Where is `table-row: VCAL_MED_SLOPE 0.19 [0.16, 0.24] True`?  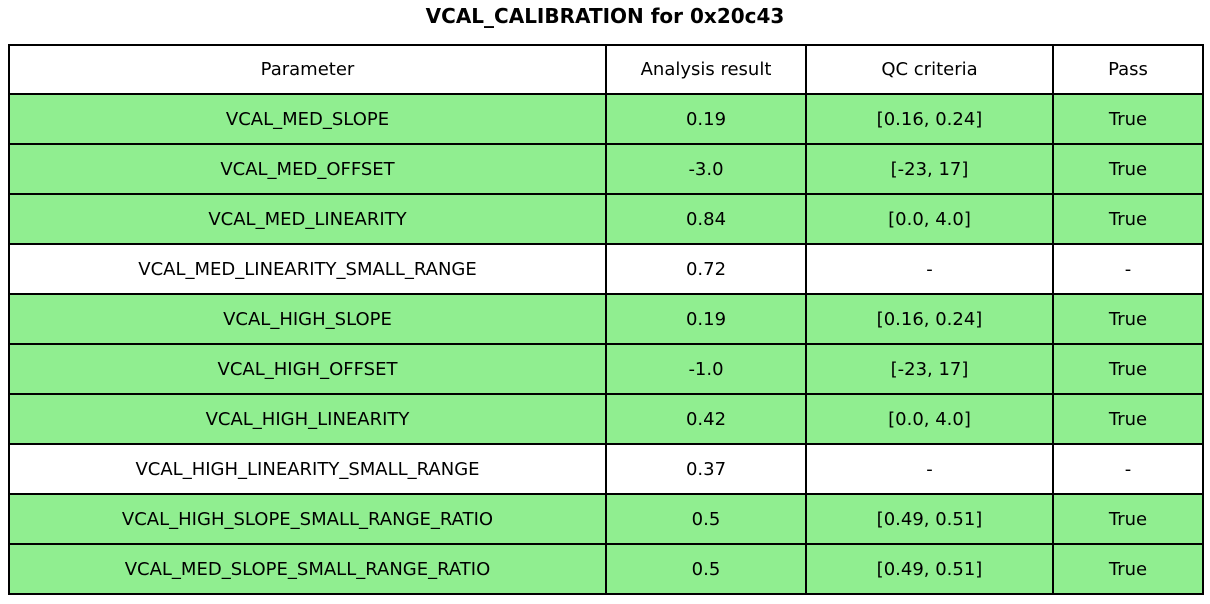 table-row: VCAL_MED_SLOPE 0.19 [0.16, 0.24] True is located at coordinates (606, 119).